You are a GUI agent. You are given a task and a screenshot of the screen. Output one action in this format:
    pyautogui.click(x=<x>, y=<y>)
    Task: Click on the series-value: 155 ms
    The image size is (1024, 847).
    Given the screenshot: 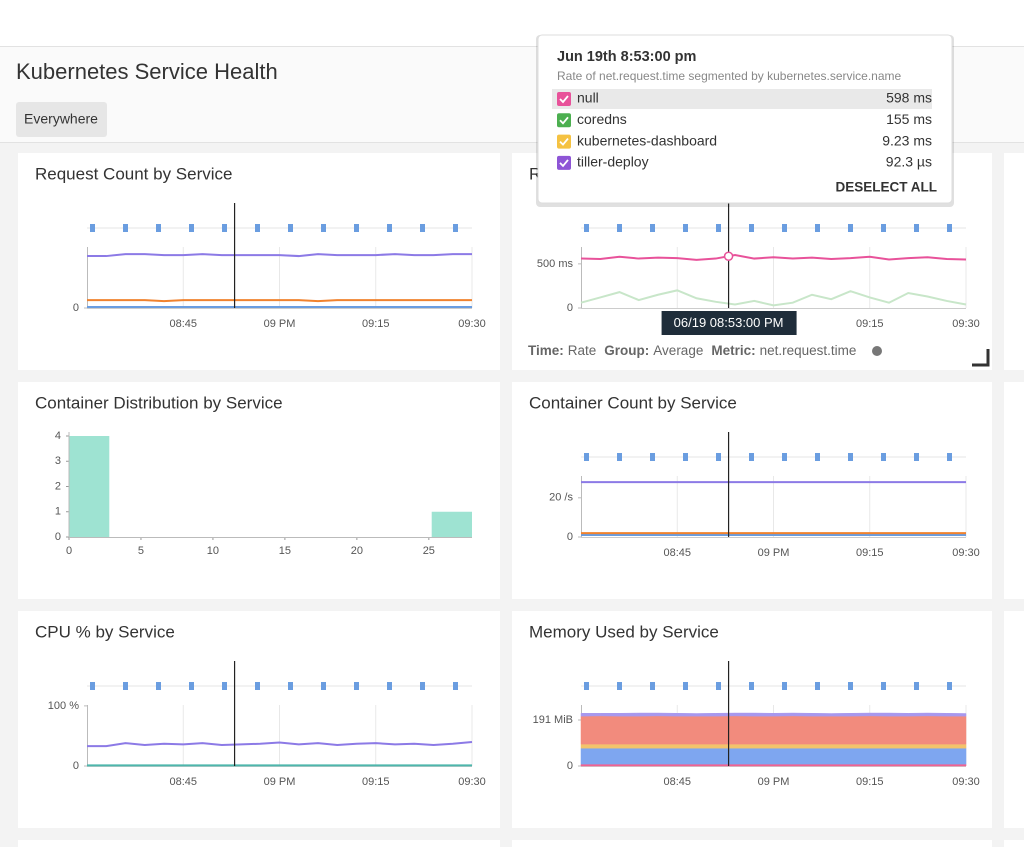 What is the action you would take?
    pyautogui.click(x=909, y=119)
    